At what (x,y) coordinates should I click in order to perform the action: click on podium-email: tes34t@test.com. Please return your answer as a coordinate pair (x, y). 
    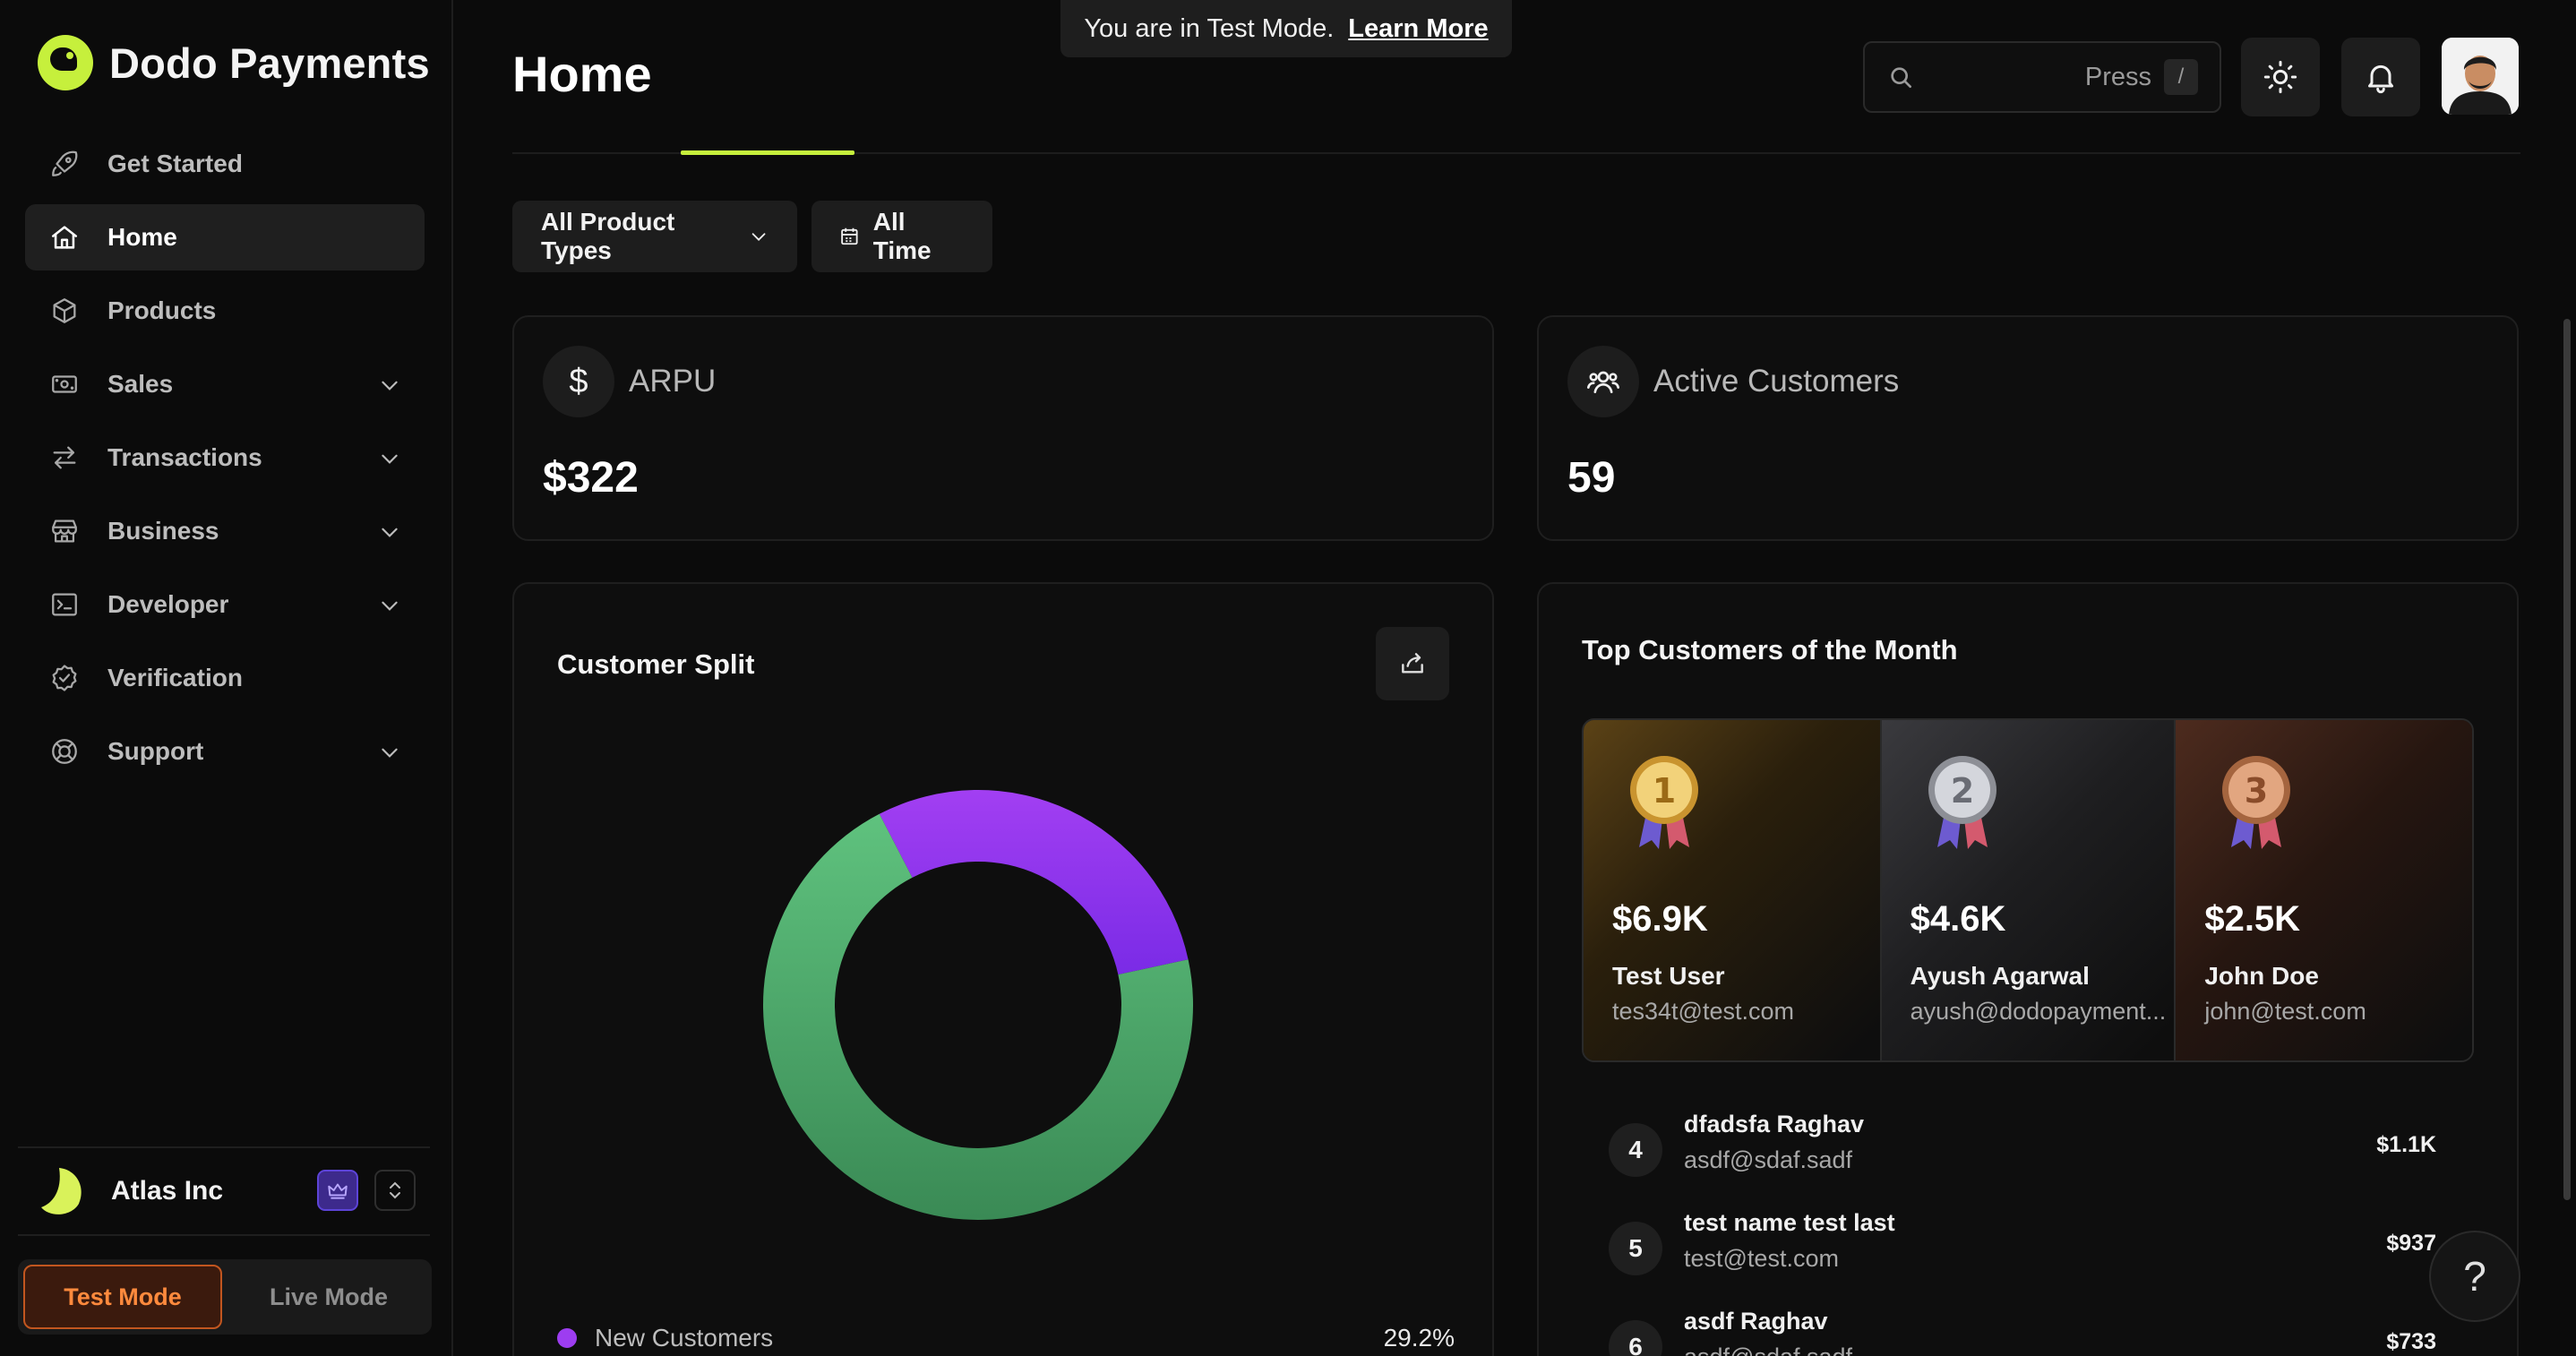
    Looking at the image, I should click on (1703, 1011).